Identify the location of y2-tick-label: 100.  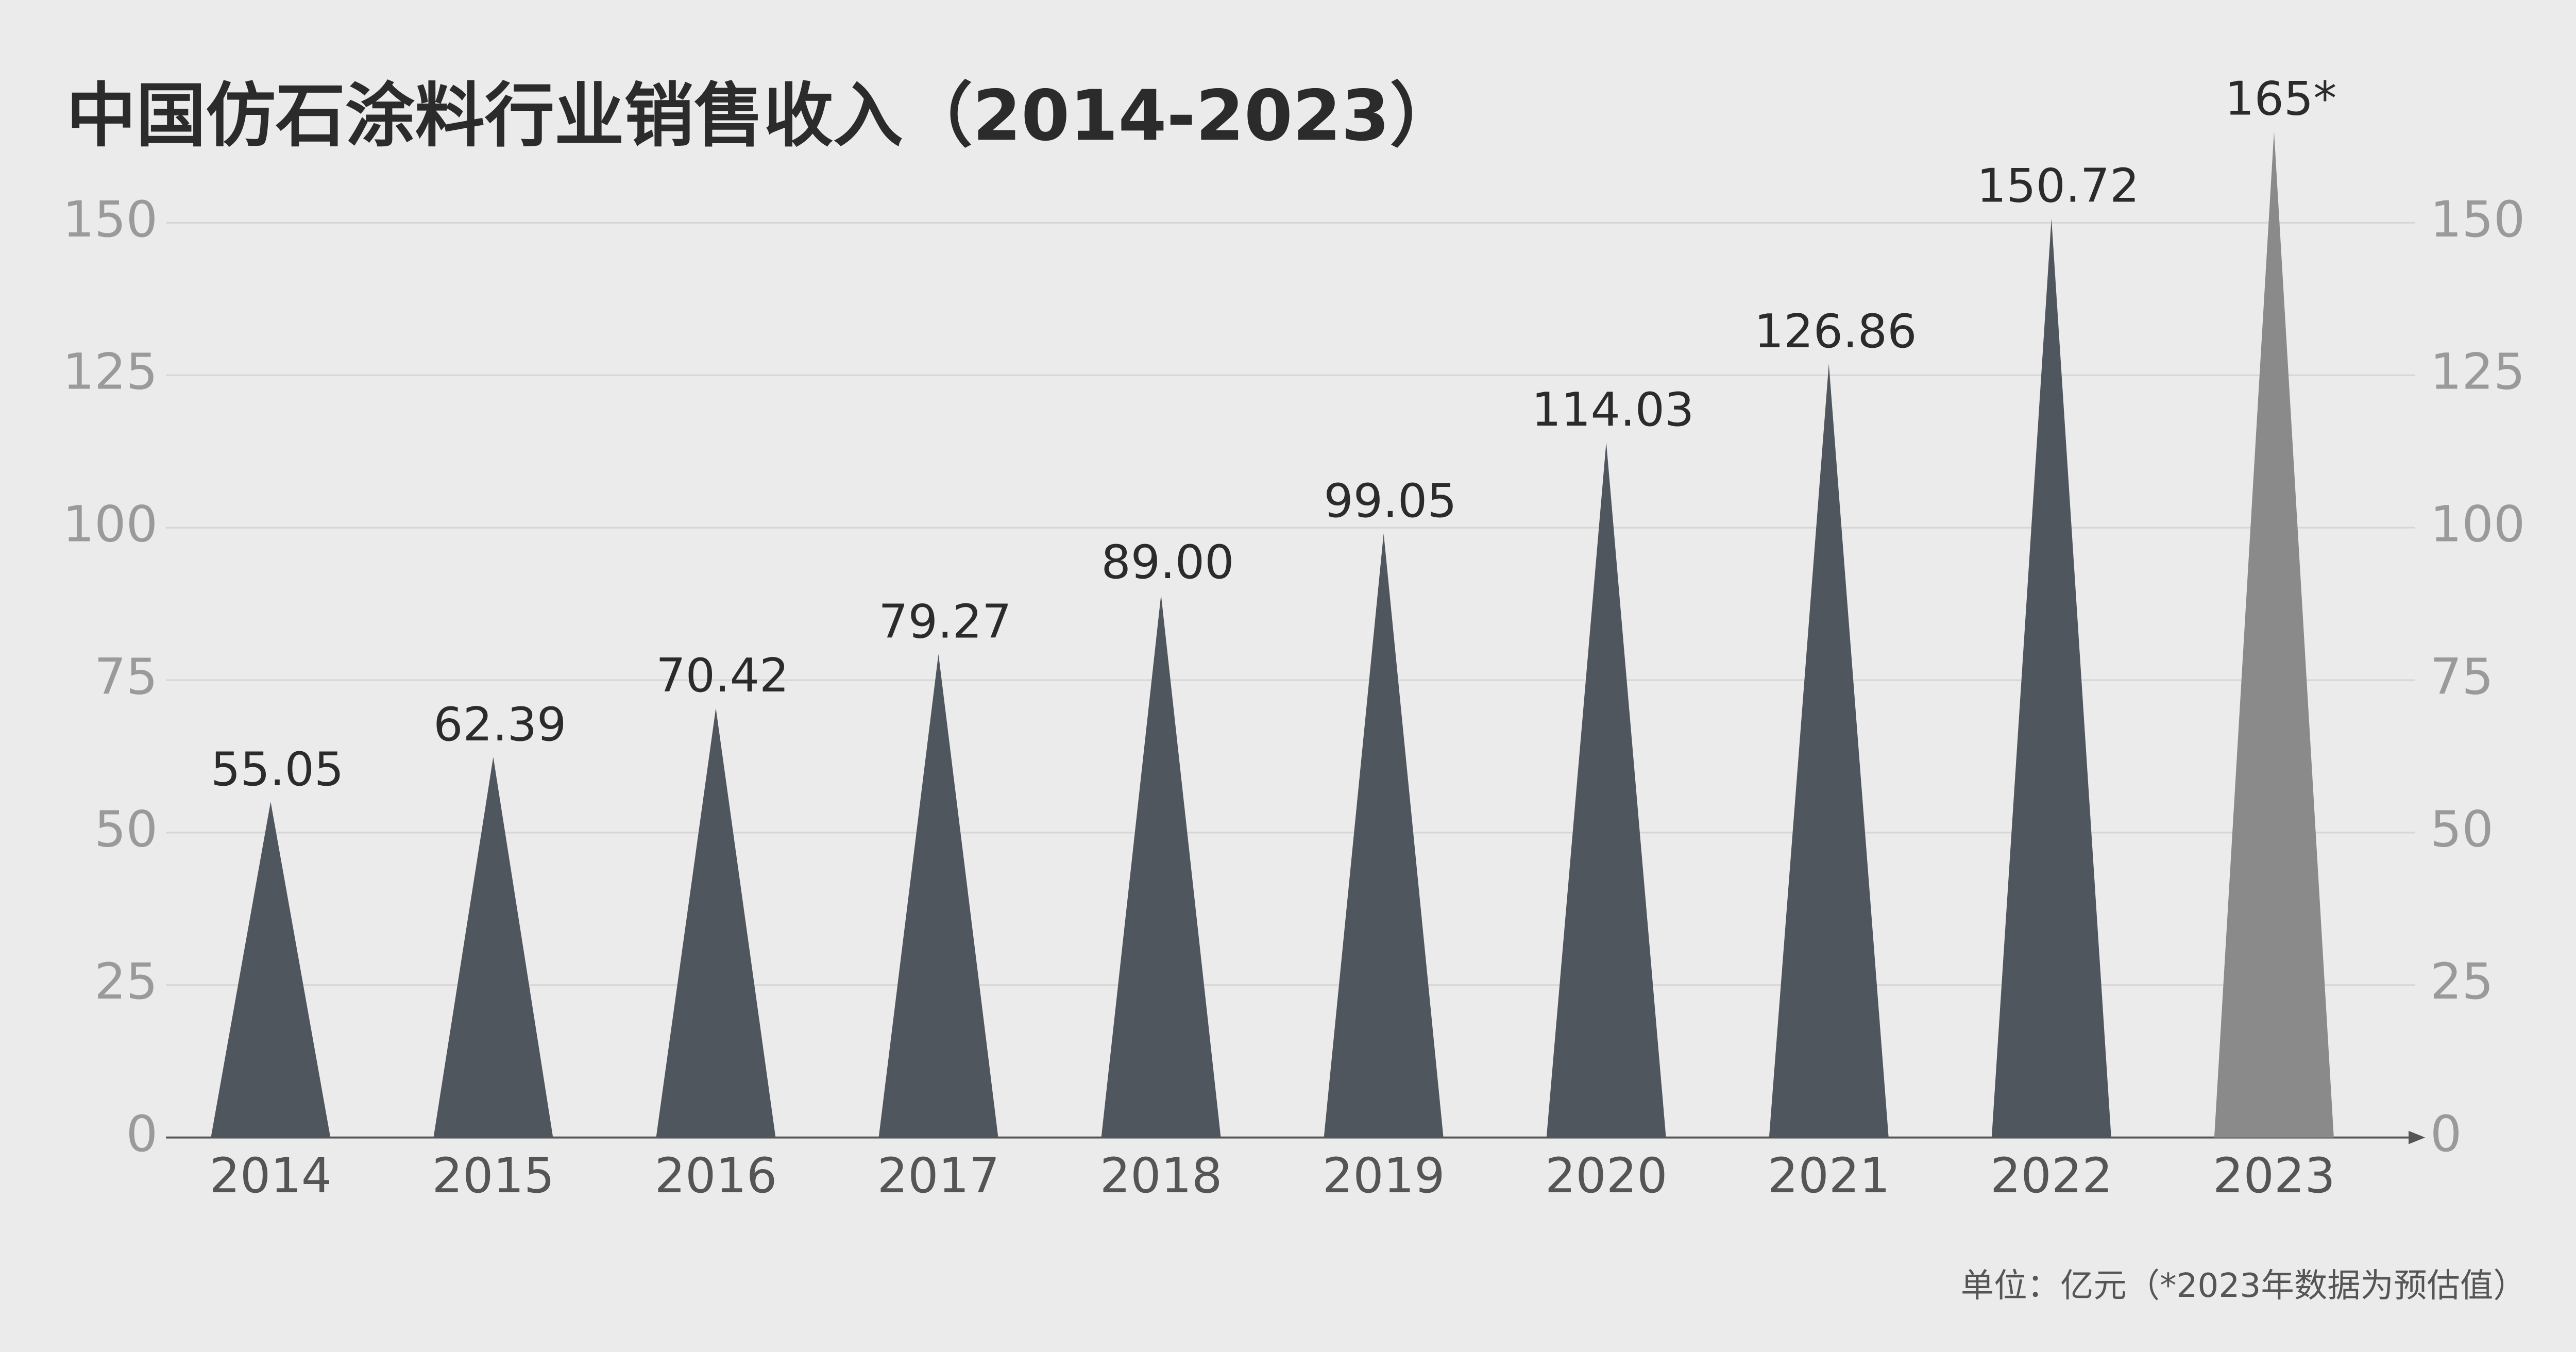
(2477, 524).